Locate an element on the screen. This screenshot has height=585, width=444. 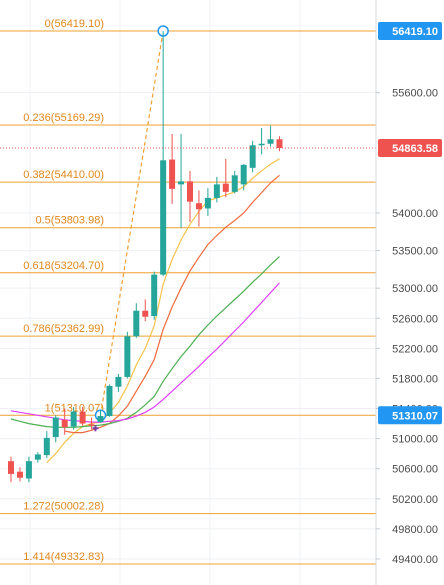
price-axis-label: 54000.00 is located at coordinates (415, 214).